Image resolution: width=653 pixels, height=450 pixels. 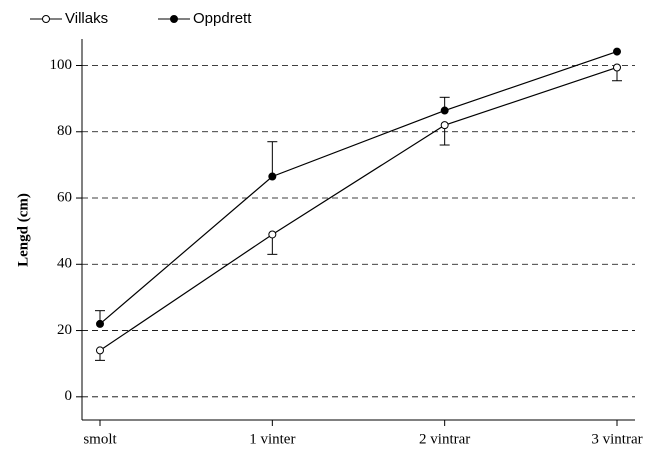 What do you see at coordinates (23, 230) in the screenshot?
I see `y-axis-label: Lengd (cm)` at bounding box center [23, 230].